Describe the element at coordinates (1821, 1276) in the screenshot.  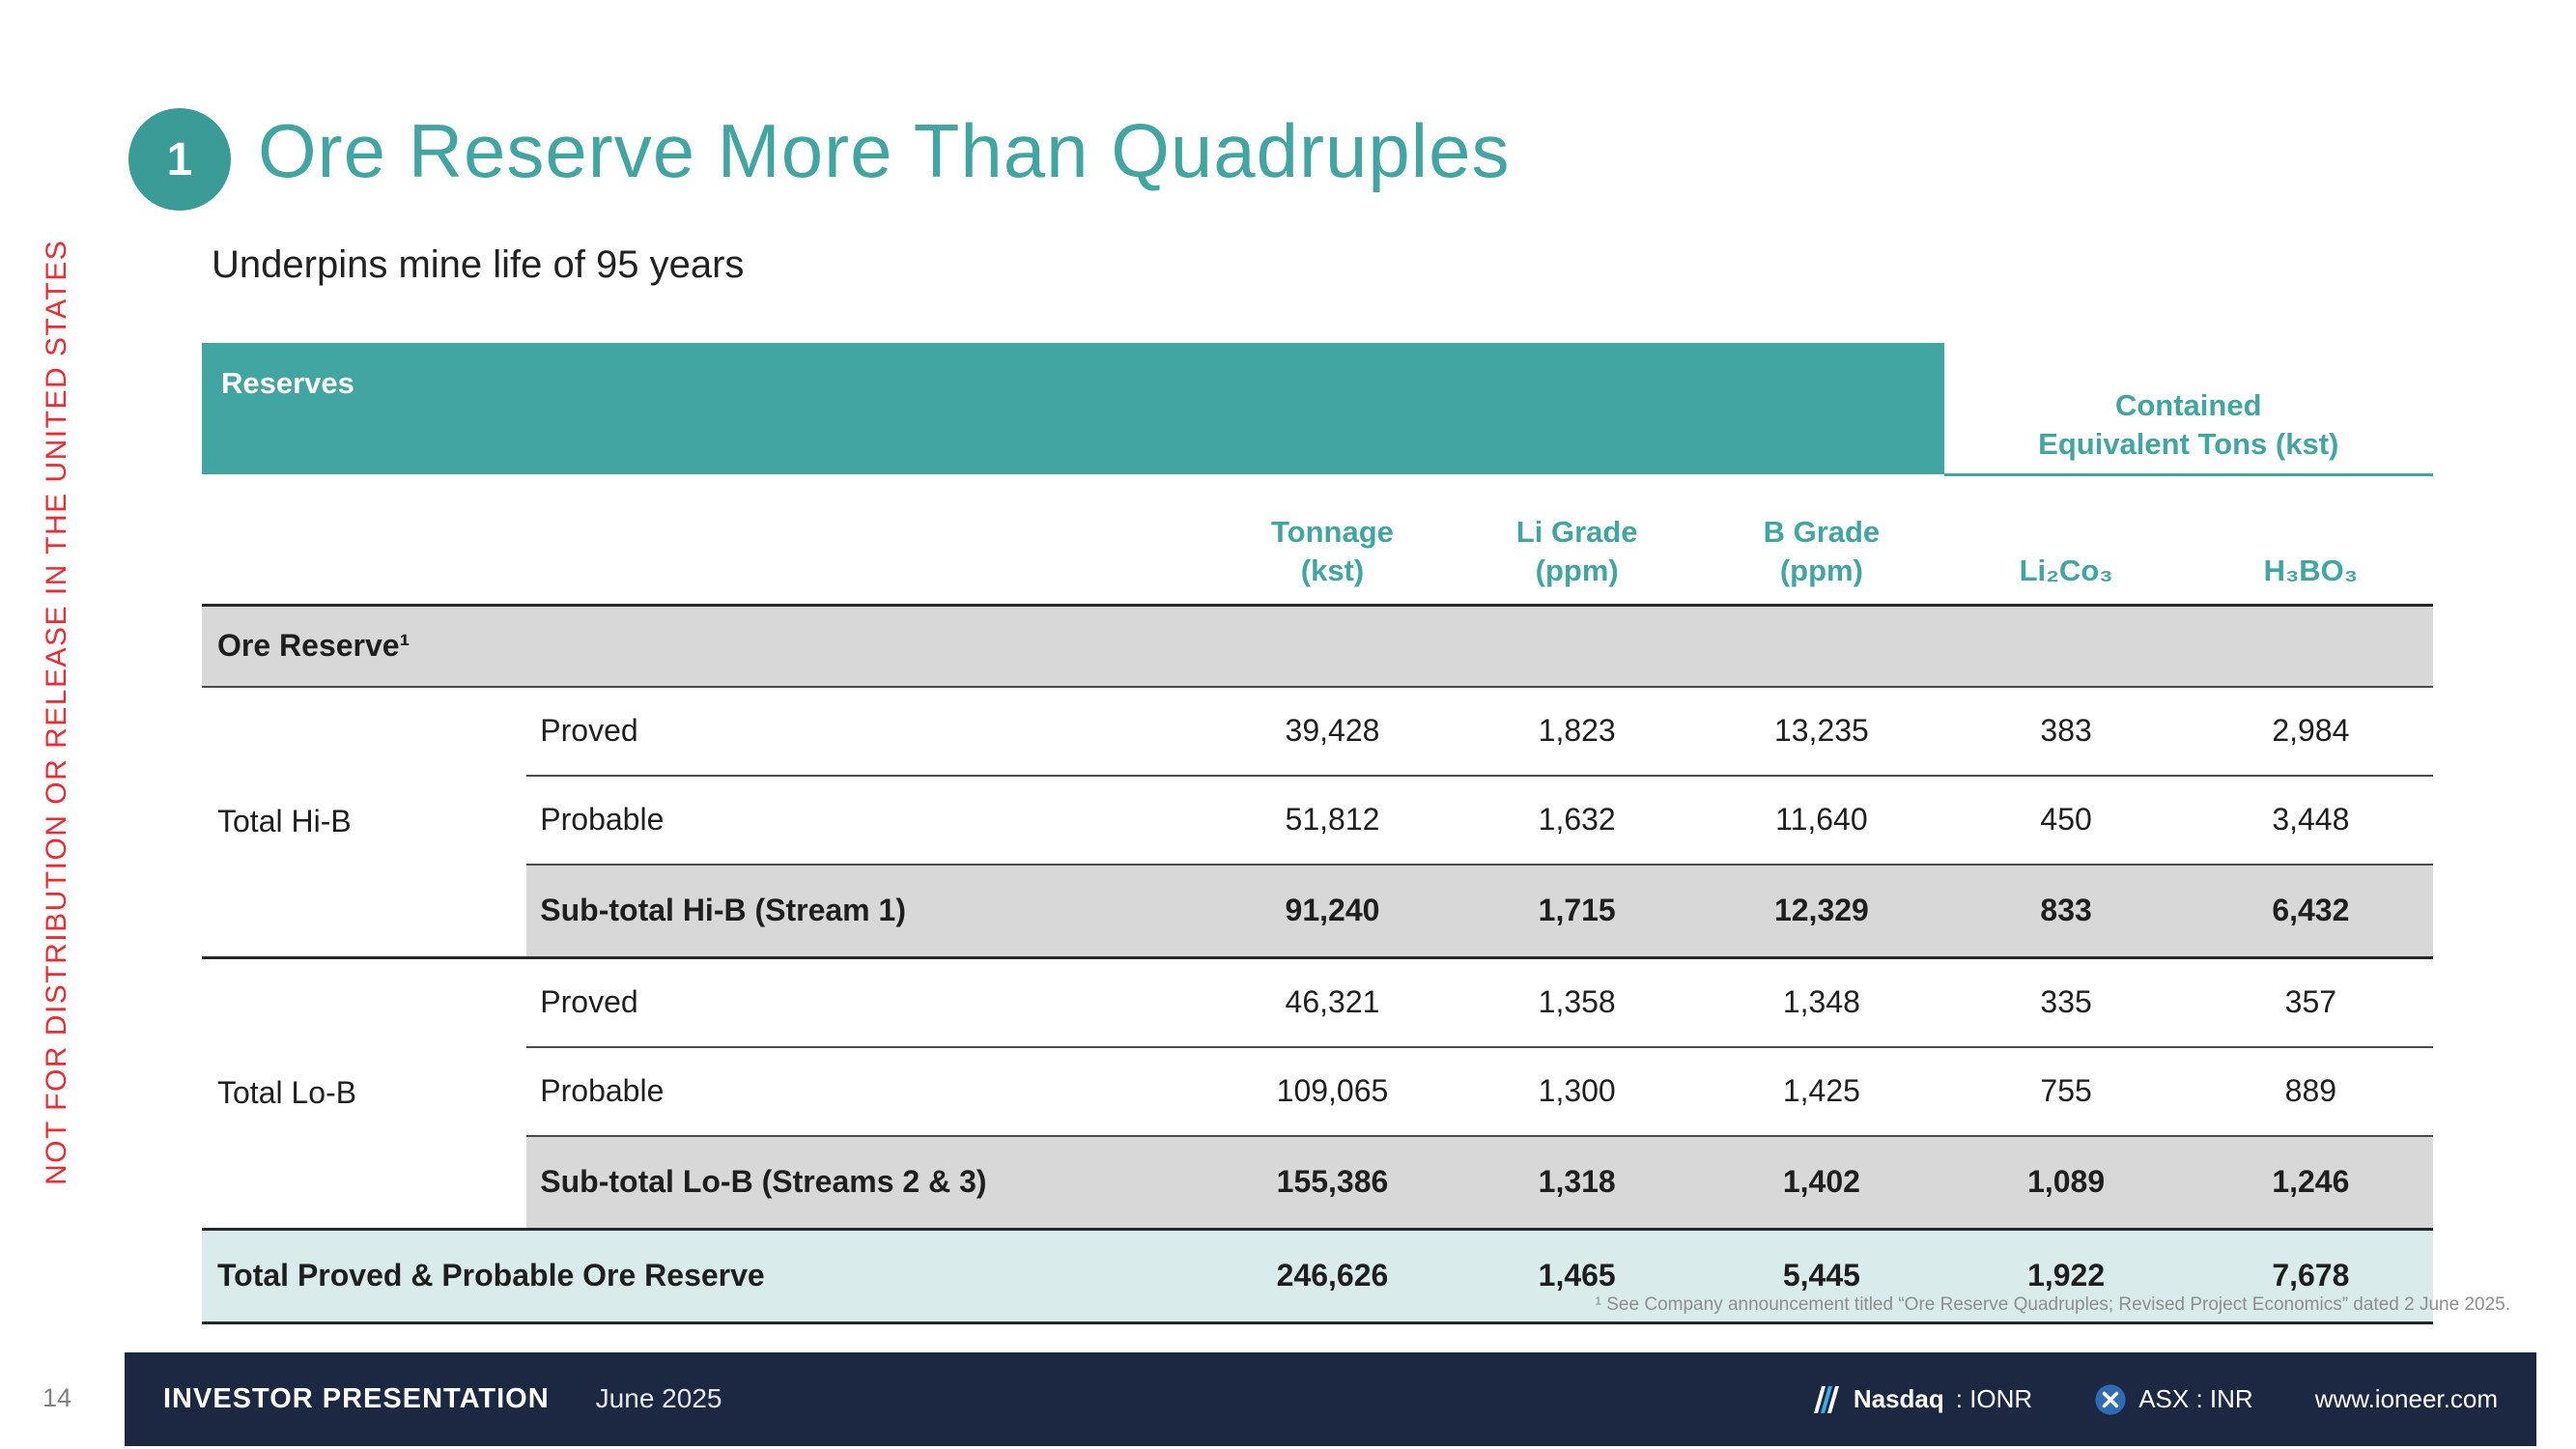
I see `cell-b-grade: 5,445` at that location.